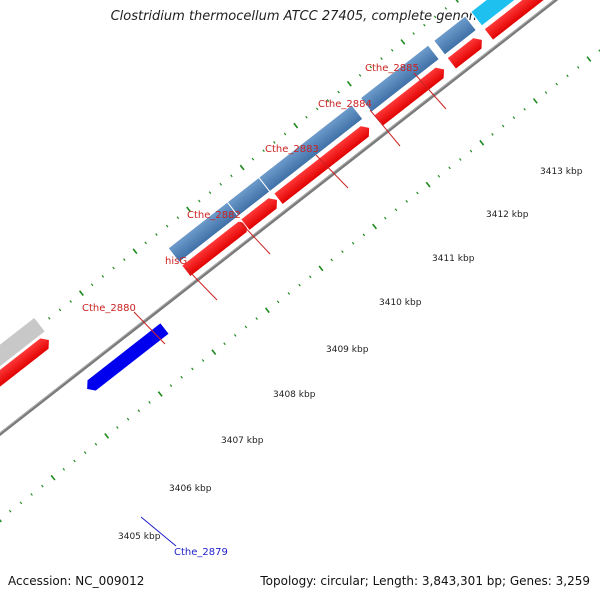  I want to click on kbp-label: 3410 kbp, so click(400, 303).